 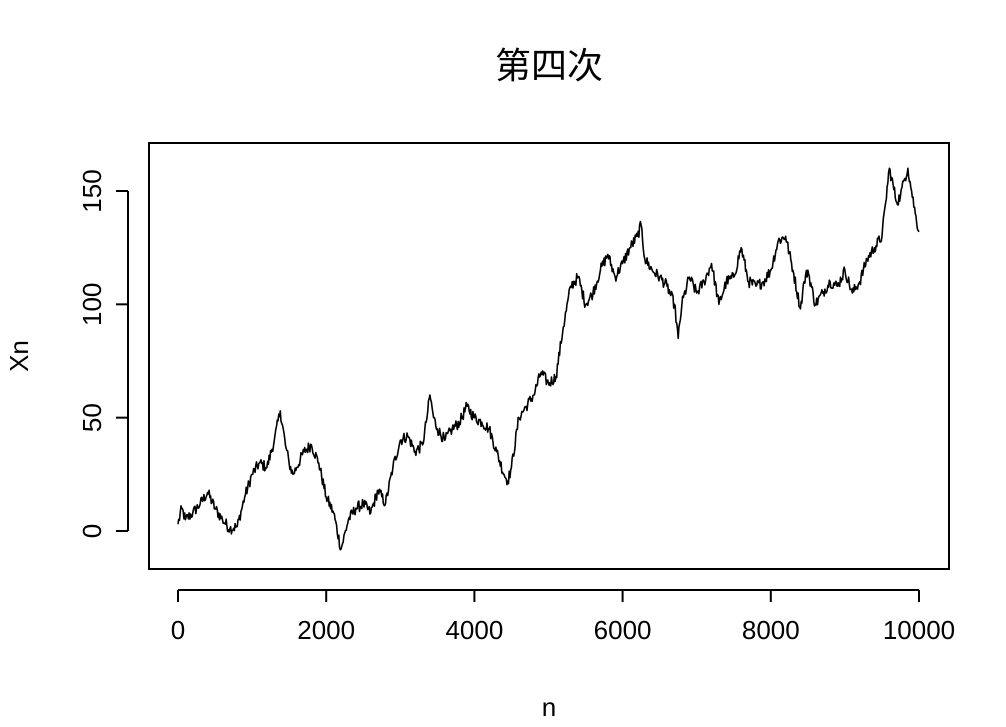 I want to click on y-tick-label: 0, so click(x=92, y=531).